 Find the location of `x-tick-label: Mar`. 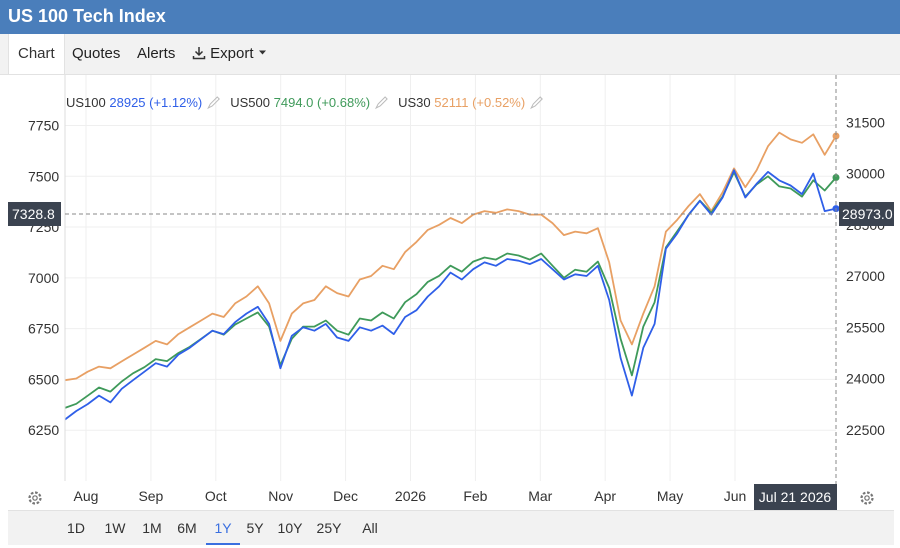

x-tick-label: Mar is located at coordinates (540, 496).